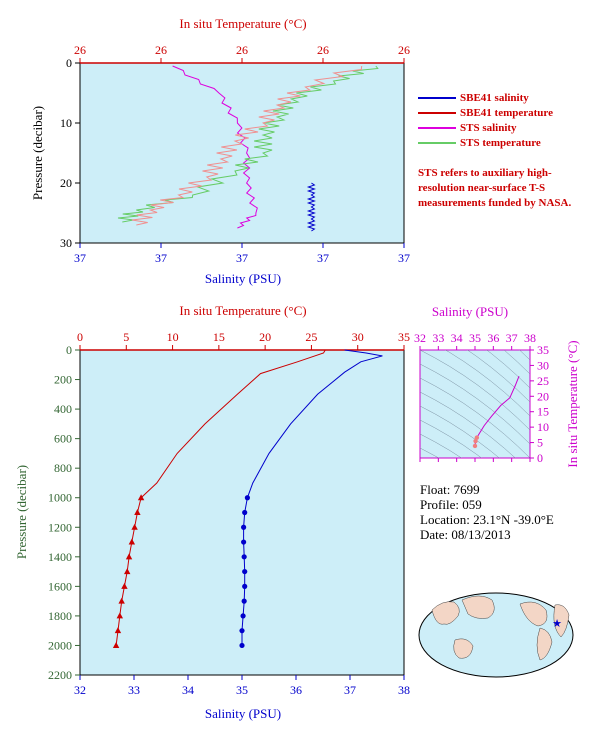 Image resolution: width=601 pixels, height=736 pixels. Describe the element at coordinates (530, 338) in the screenshot. I see `ts-sal-tick-label: 38` at that location.